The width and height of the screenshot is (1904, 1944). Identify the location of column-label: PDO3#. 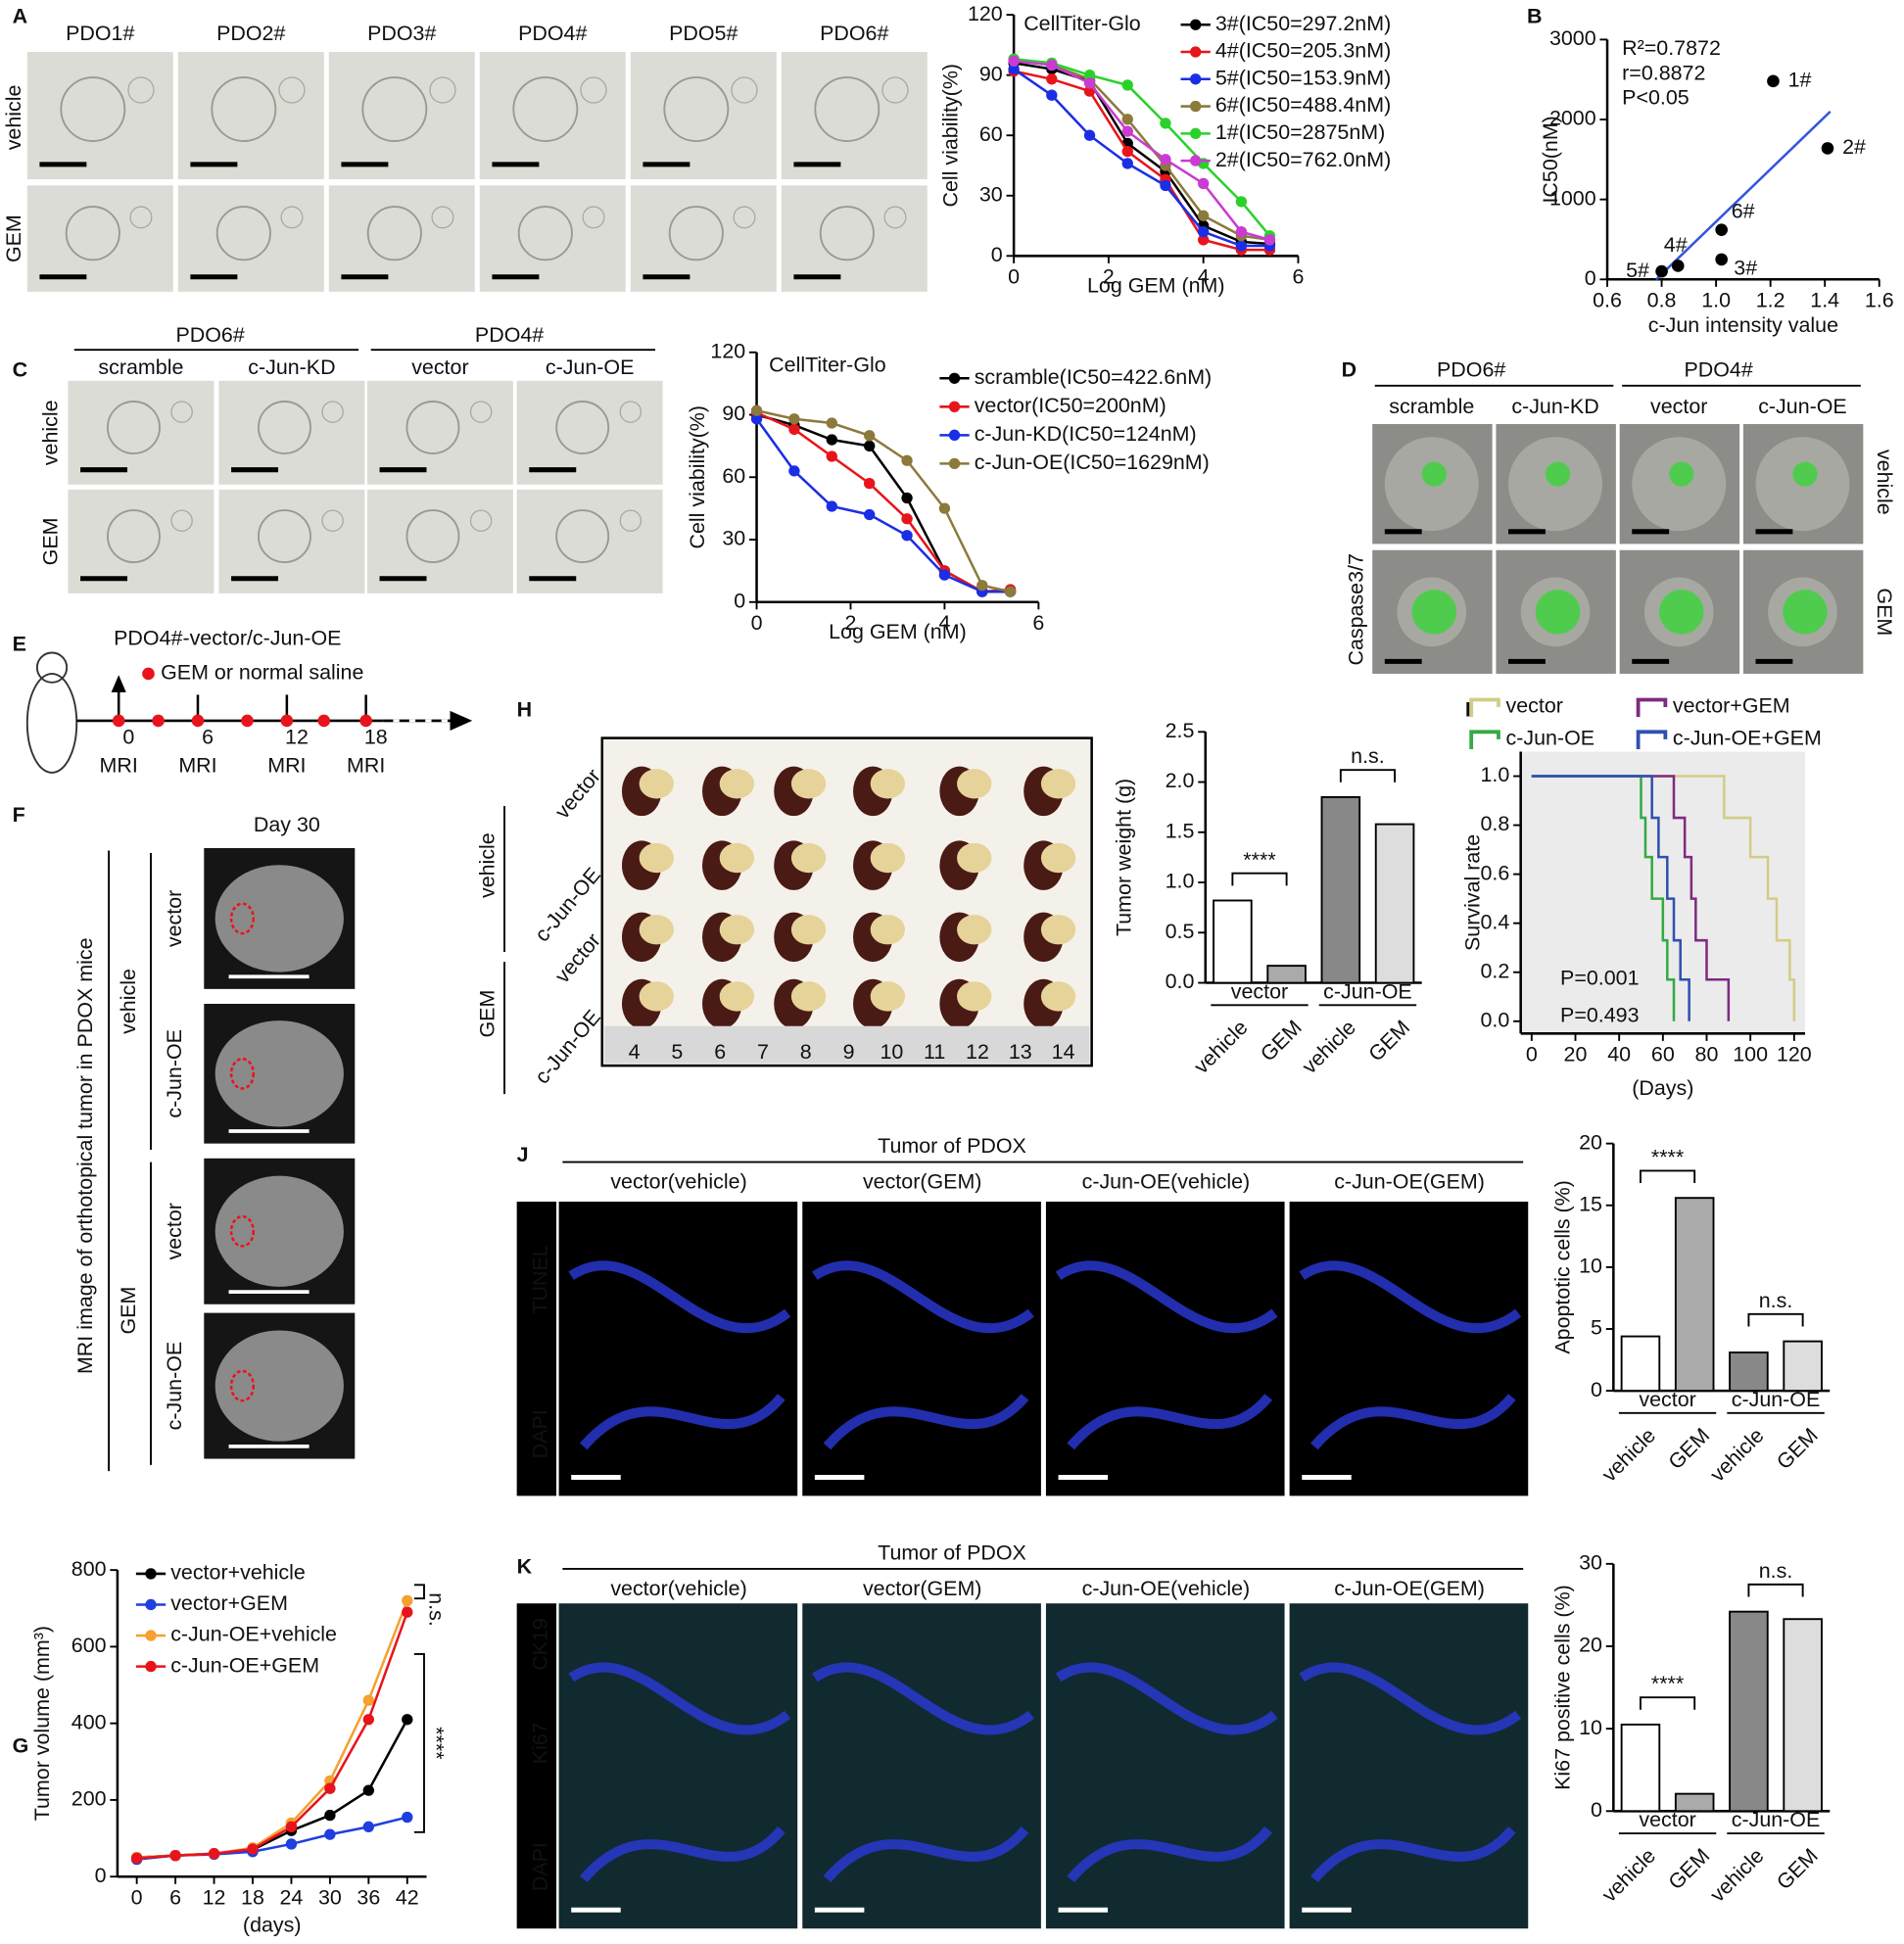
(401, 33).